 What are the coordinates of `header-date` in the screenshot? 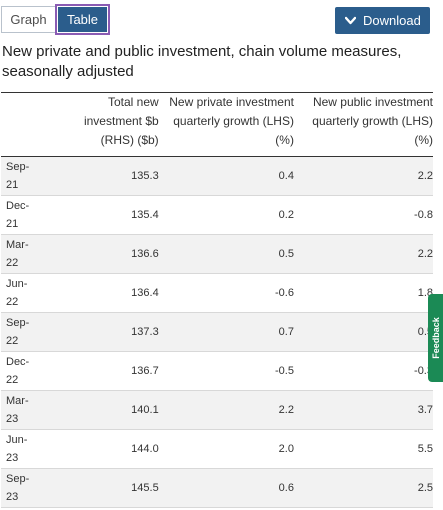 It's located at (27, 125).